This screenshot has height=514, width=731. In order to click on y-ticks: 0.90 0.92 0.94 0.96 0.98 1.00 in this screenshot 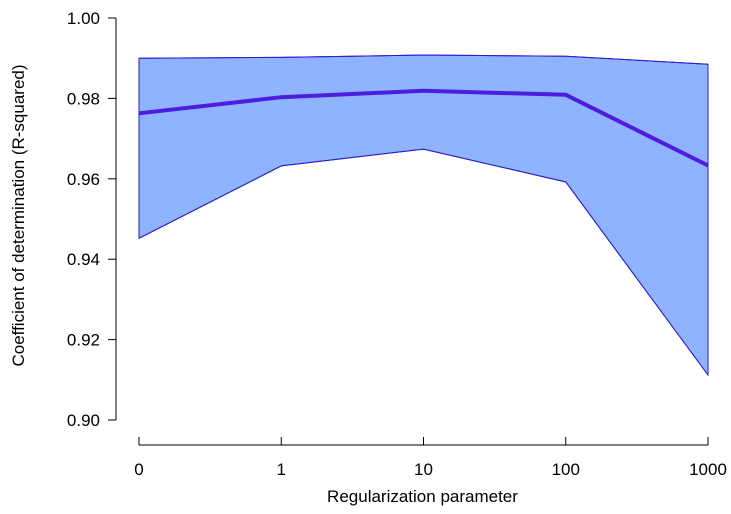, I will do `click(91, 219)`.